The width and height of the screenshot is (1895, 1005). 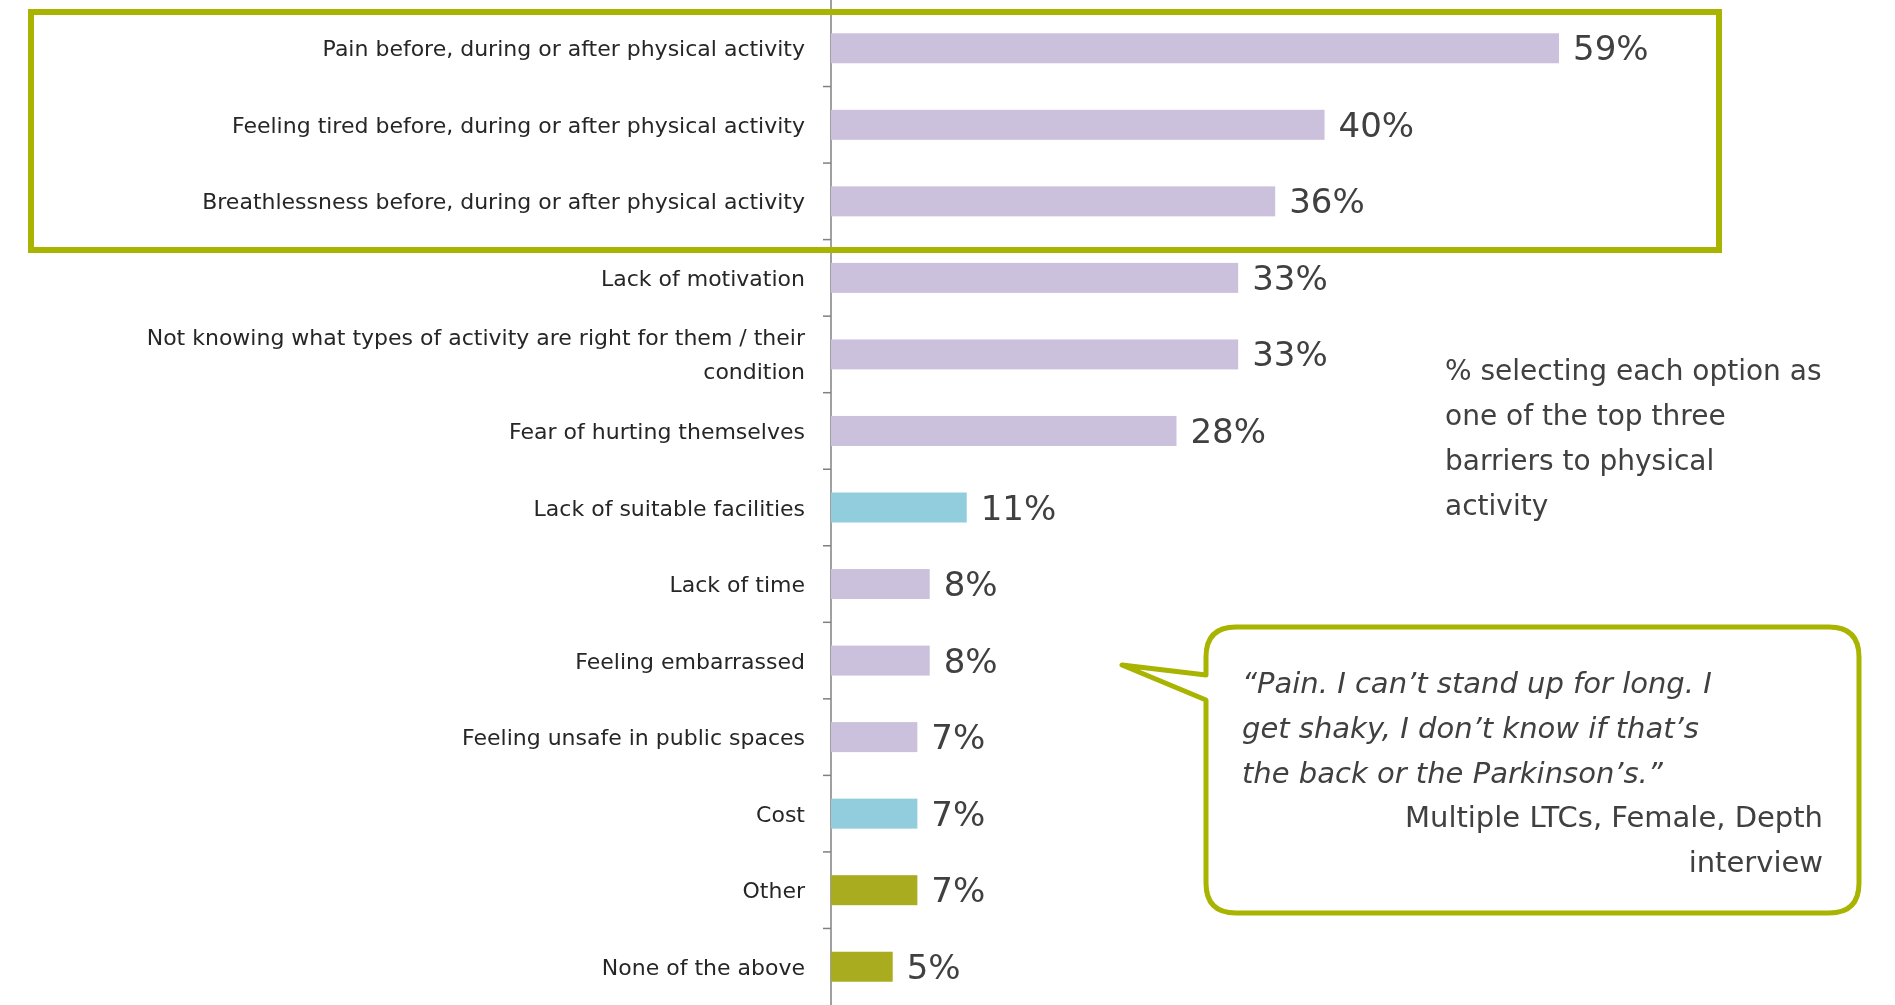 What do you see at coordinates (503, 201) in the screenshot?
I see `y-tick-label: Breathlessness before, during or after physical activity` at bounding box center [503, 201].